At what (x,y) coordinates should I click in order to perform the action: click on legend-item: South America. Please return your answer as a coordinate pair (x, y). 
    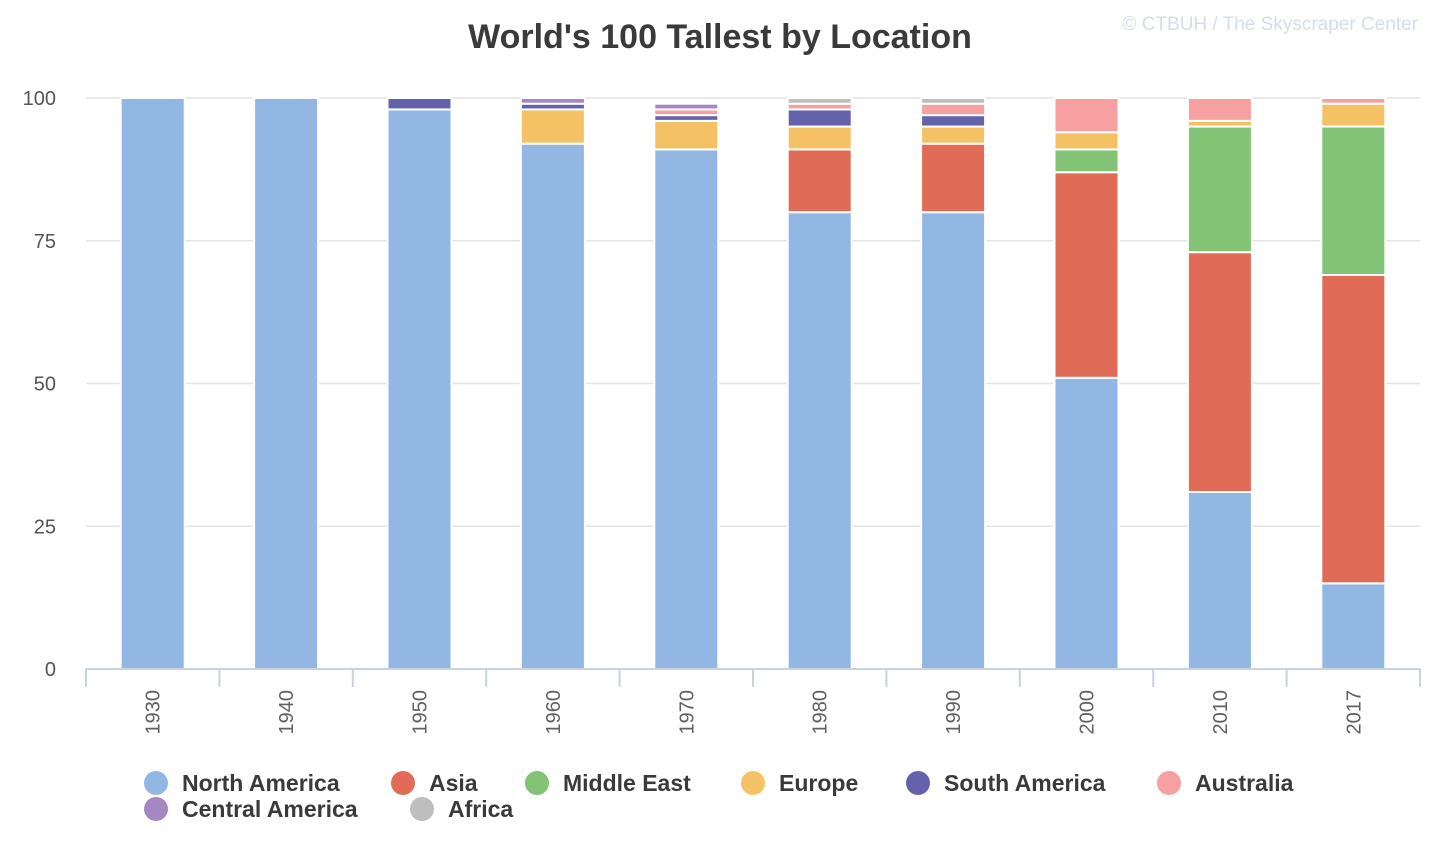
    Looking at the image, I should click on (1006, 783).